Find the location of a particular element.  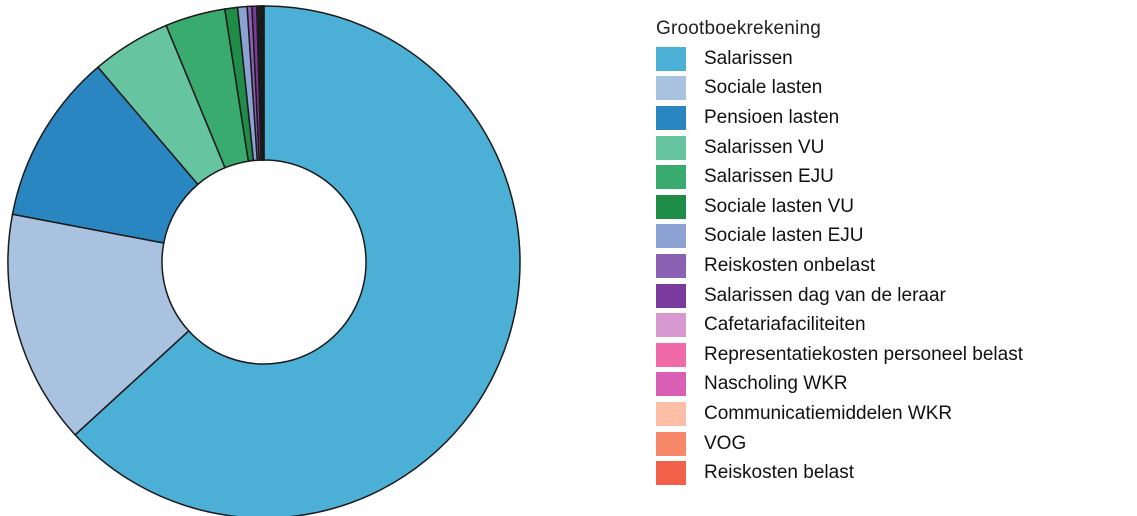

legend-item: Salarissen is located at coordinates (839, 59).